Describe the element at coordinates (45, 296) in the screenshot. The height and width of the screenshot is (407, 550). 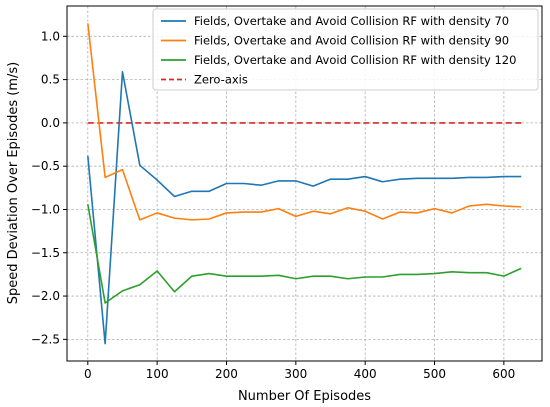
I see `y-tick-label: −2.0` at that location.